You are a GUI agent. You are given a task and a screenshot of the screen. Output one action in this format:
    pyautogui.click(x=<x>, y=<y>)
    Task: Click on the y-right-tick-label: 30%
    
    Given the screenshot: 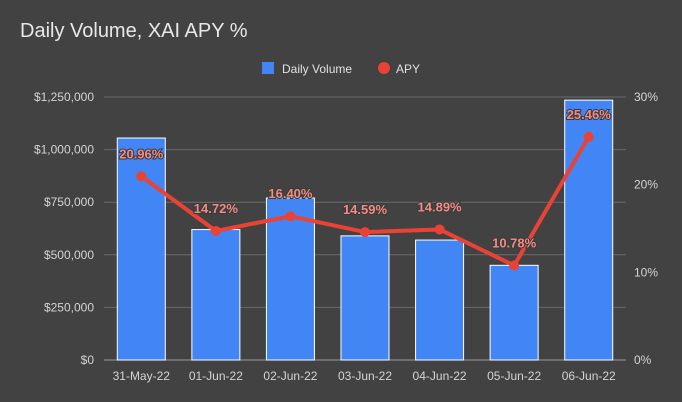 What is the action you would take?
    pyautogui.click(x=646, y=97)
    